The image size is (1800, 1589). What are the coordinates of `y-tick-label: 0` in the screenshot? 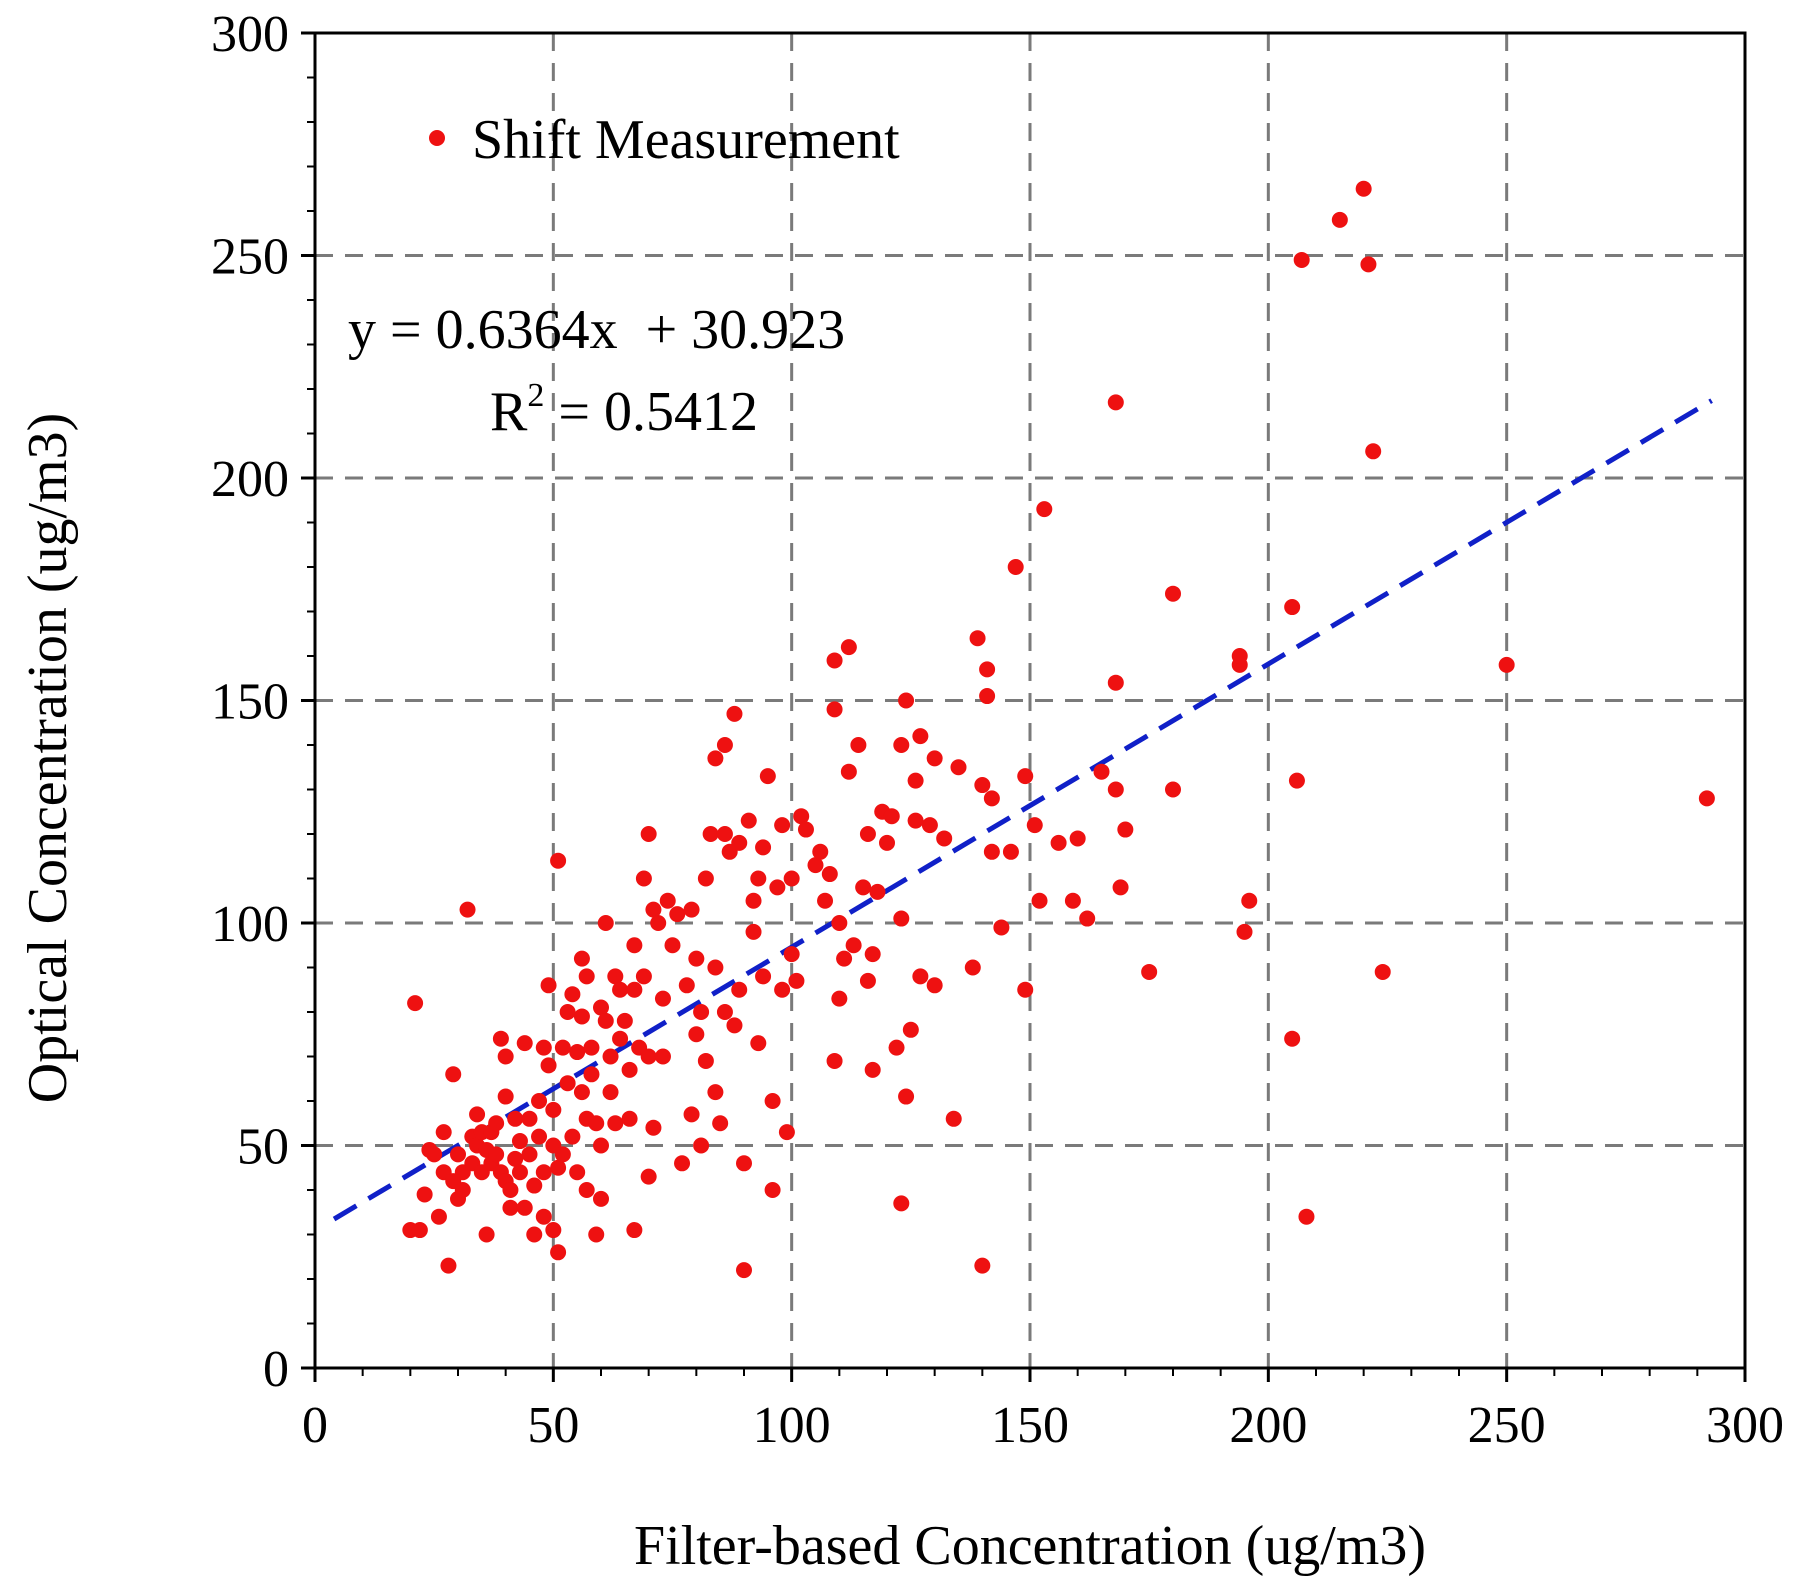 It's located at (276, 1369).